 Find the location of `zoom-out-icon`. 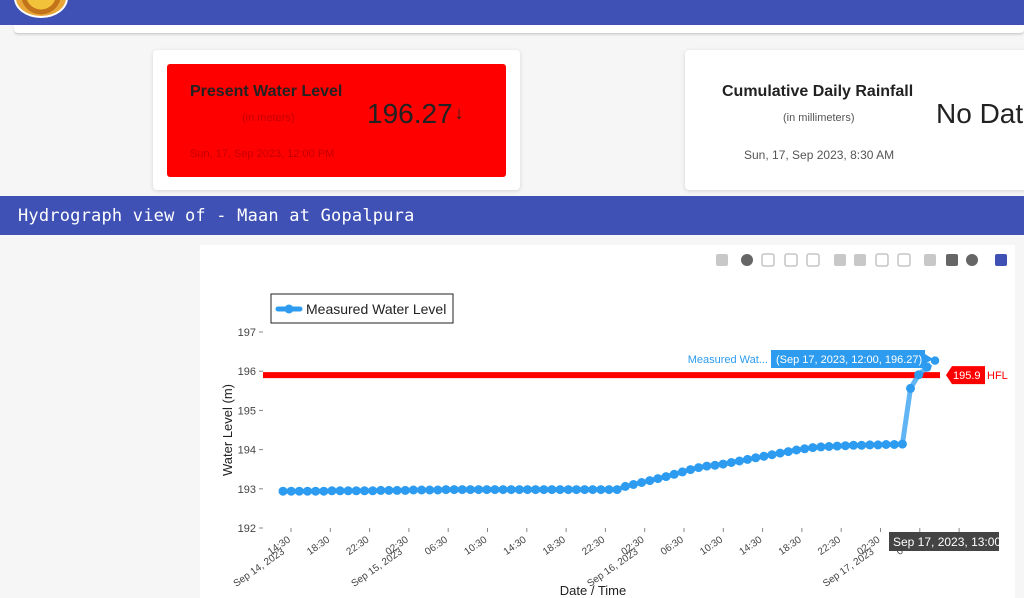

zoom-out-icon is located at coordinates (860, 260).